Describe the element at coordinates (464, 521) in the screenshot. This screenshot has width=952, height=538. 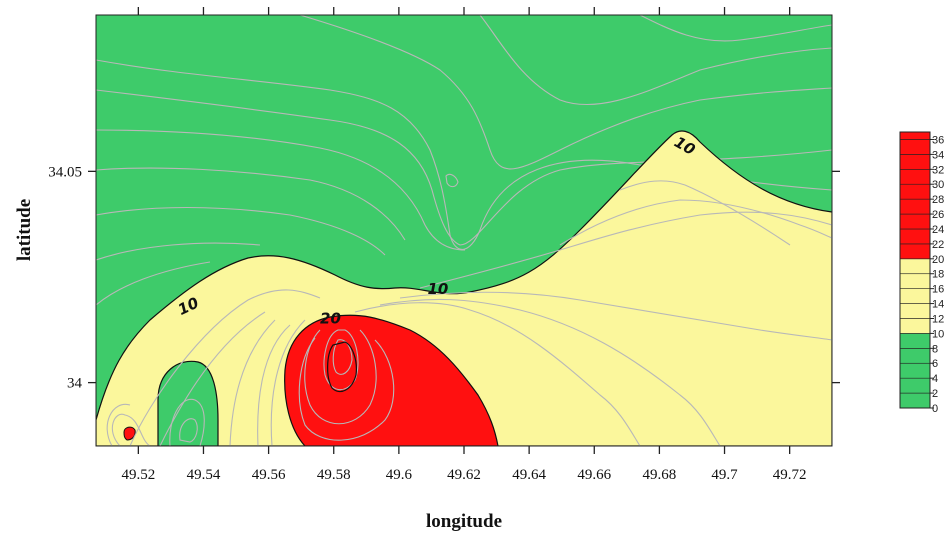
I see `x-axis-title: longitude` at that location.